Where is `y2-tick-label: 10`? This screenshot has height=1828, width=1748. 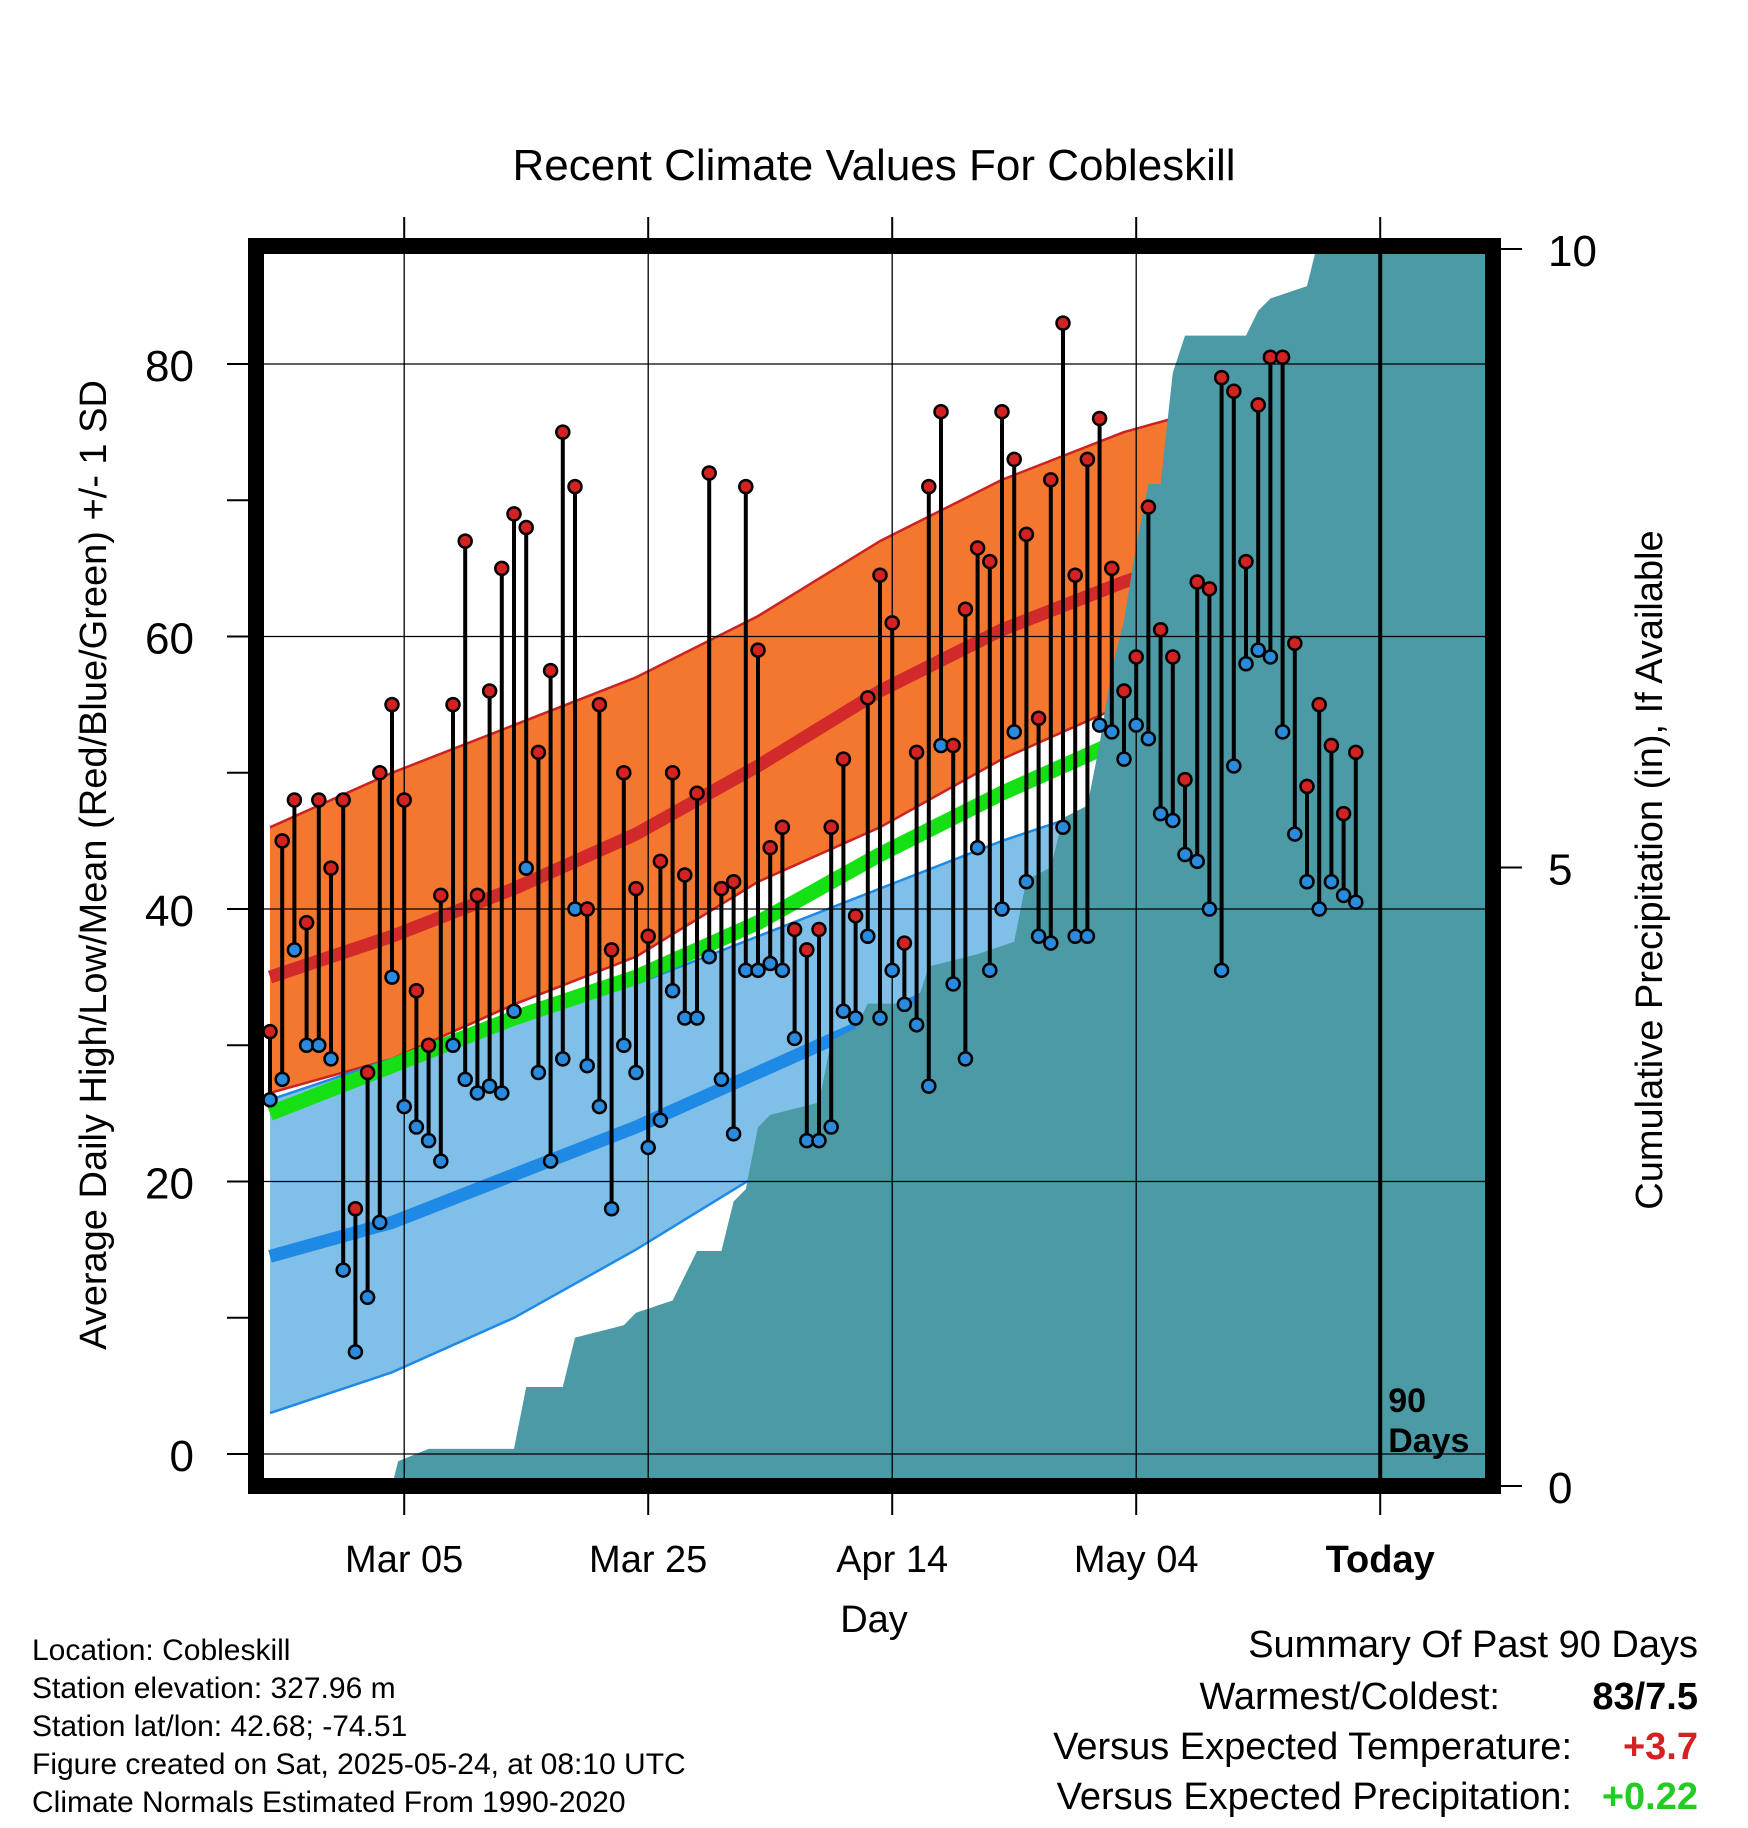
y2-tick-label: 10 is located at coordinates (1572, 251).